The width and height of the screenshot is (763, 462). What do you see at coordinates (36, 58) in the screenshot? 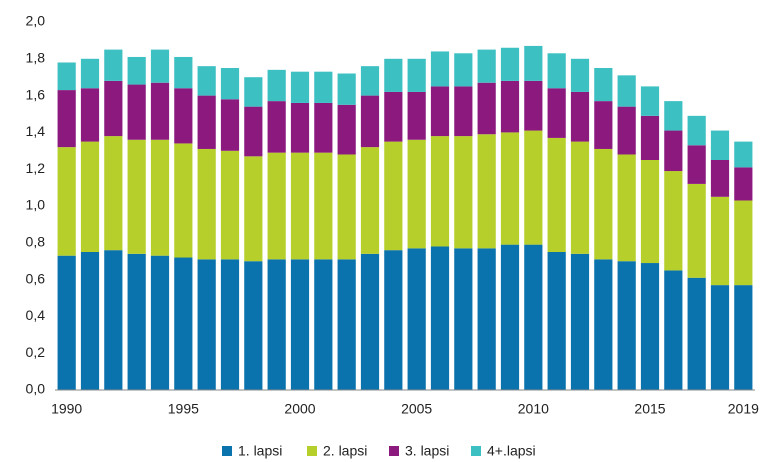
I see `y-tick-label: 1,8` at bounding box center [36, 58].